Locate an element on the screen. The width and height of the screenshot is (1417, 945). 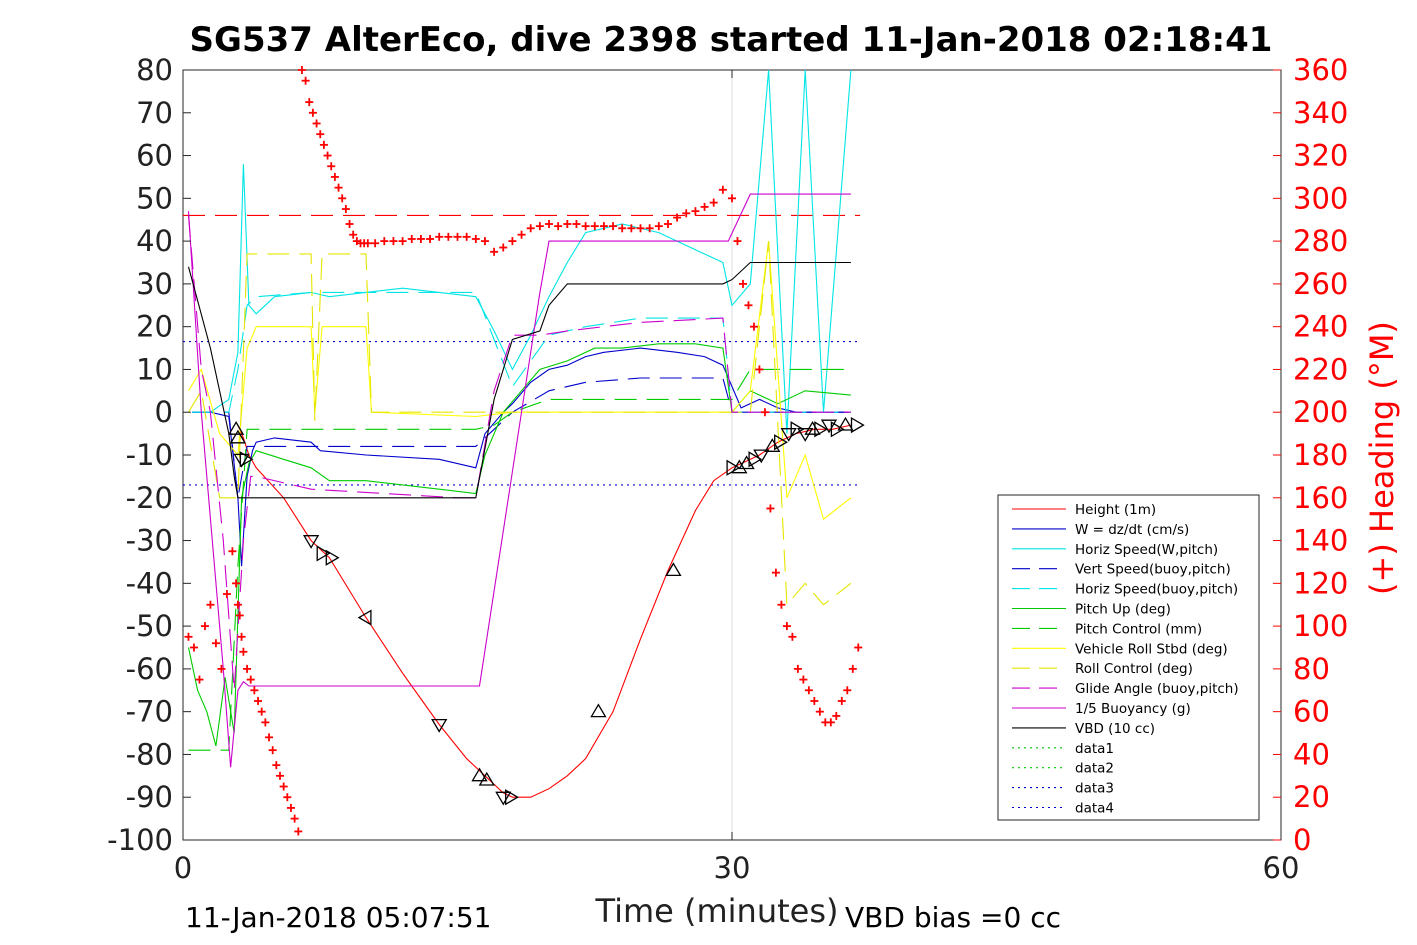
right-tick-label: 20 is located at coordinates (1311, 797).